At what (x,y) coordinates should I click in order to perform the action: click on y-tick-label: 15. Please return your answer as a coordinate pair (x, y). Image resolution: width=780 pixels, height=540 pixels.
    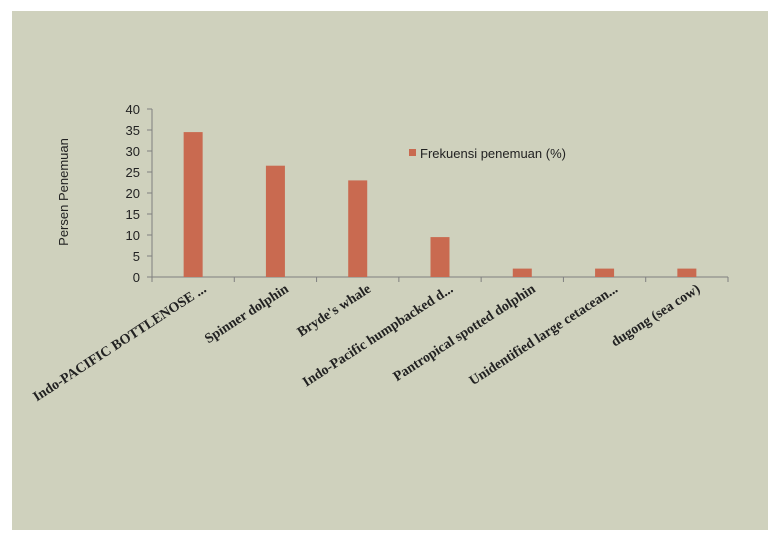
    Looking at the image, I should click on (133, 214).